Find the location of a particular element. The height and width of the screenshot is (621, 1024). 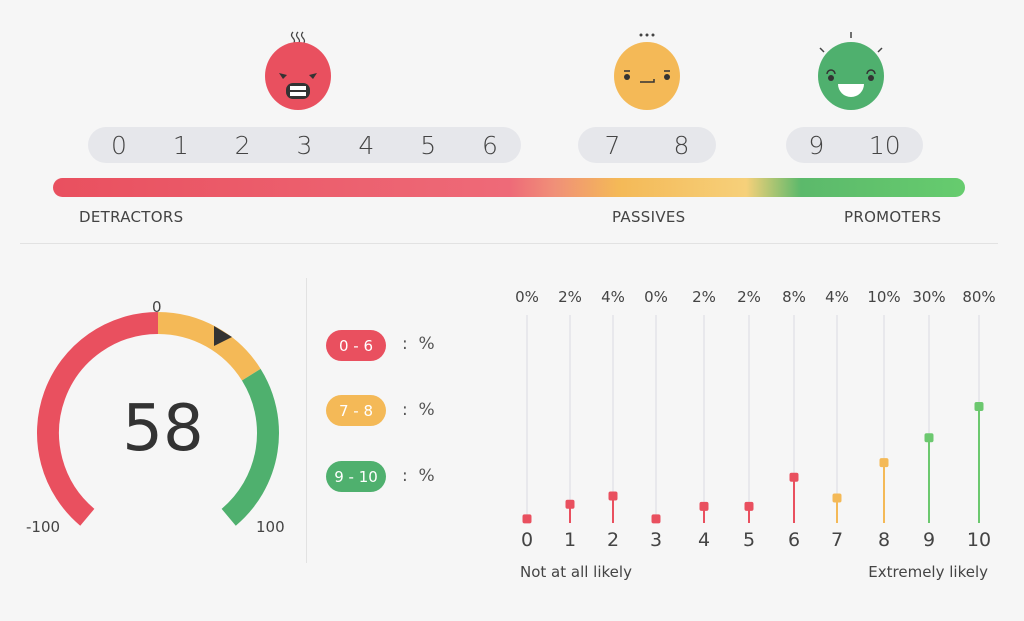

nps-gauge is located at coordinates (158, 419).